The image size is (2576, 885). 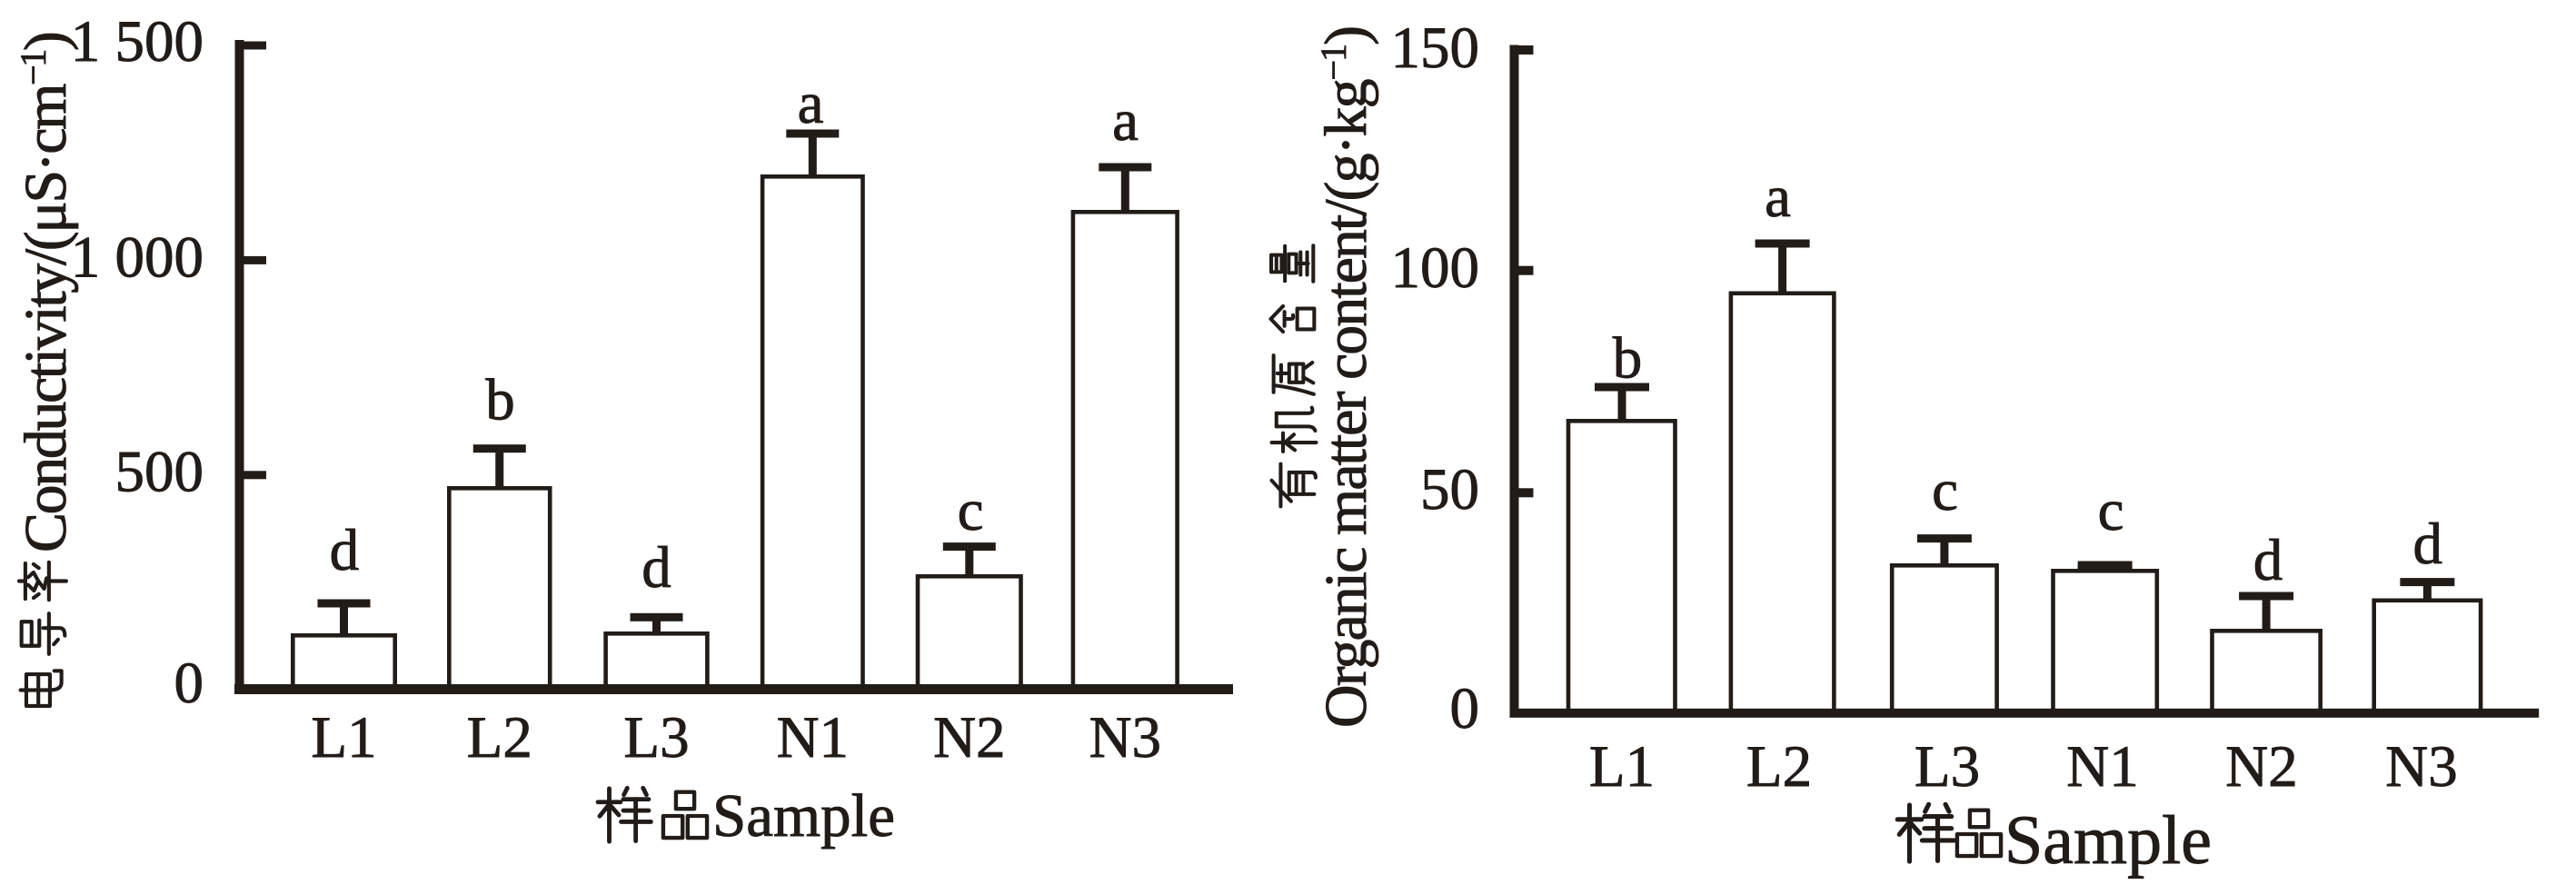 What do you see at coordinates (46, 292) in the screenshot?
I see `svg-text: Conductivity/(μS·cm−1)` at bounding box center [46, 292].